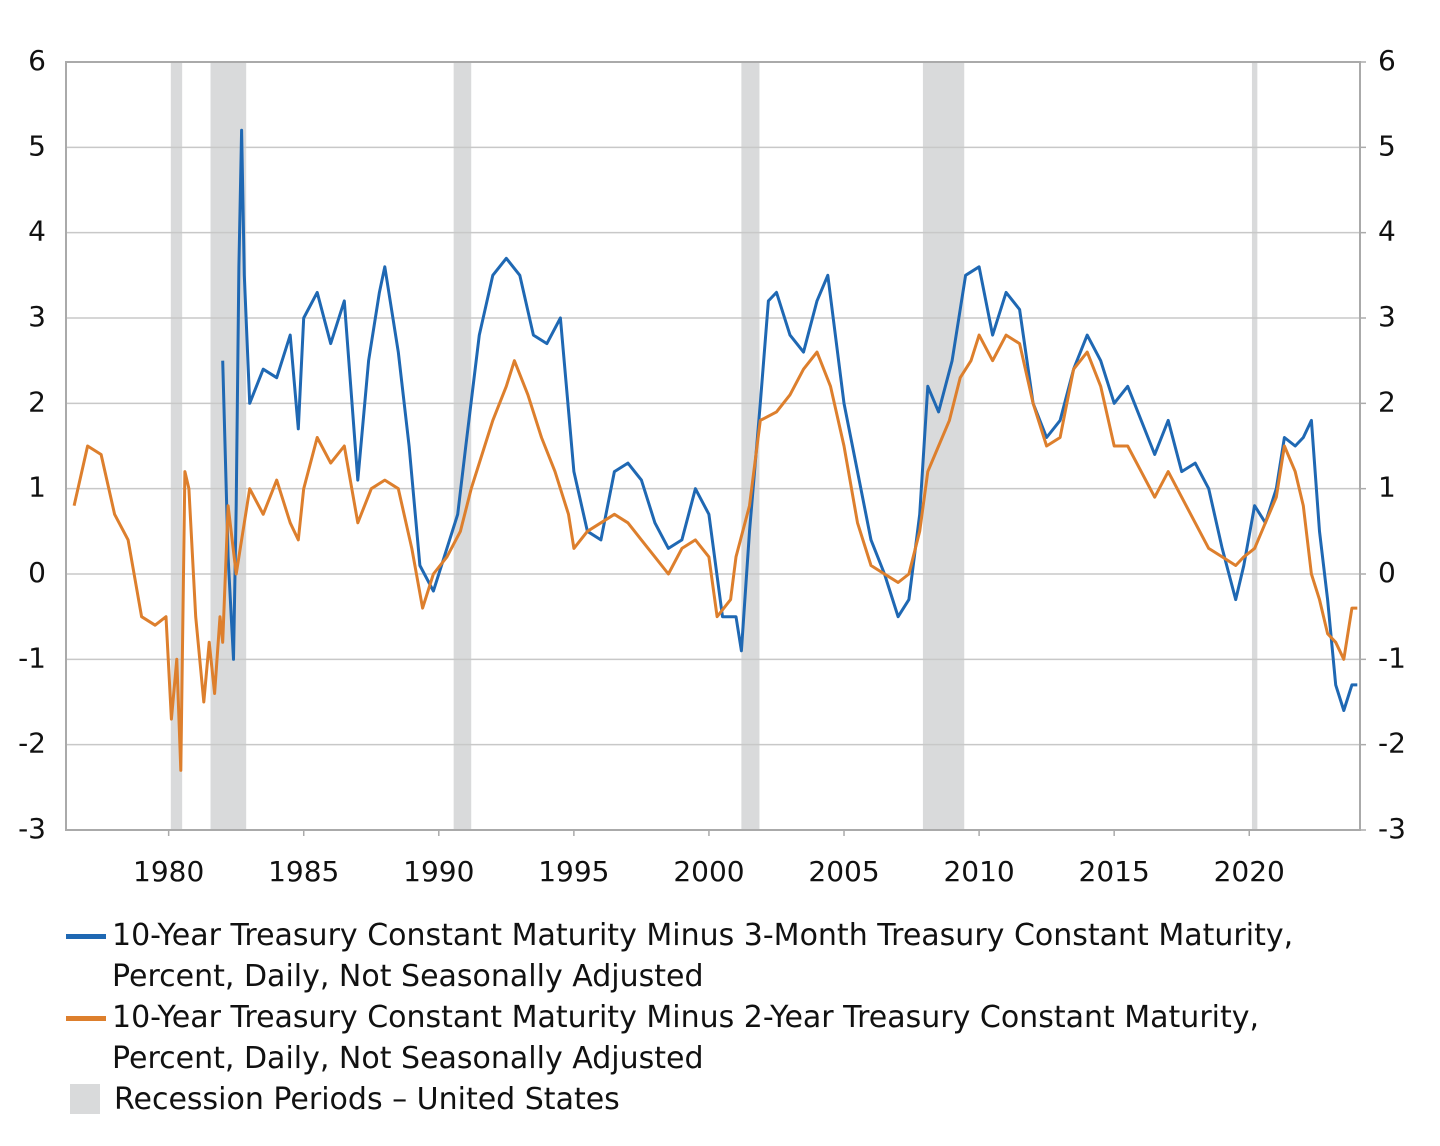 The image size is (1440, 1146). I want to click on y-tick-label: 2, so click(37, 401).